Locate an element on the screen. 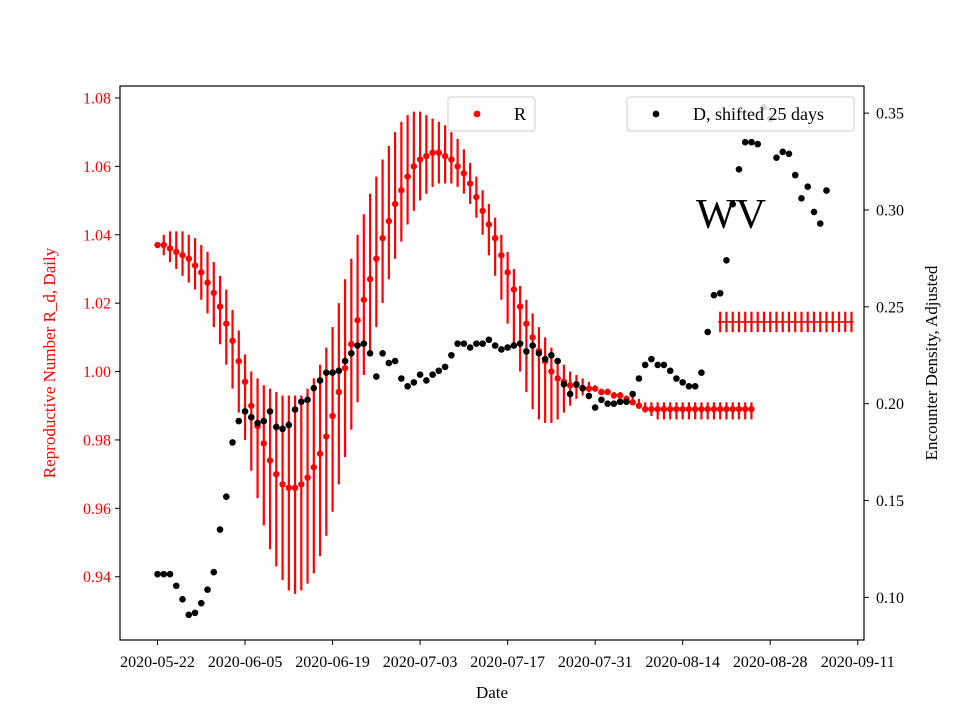  y-right-tick-label: 0.10 is located at coordinates (890, 598).